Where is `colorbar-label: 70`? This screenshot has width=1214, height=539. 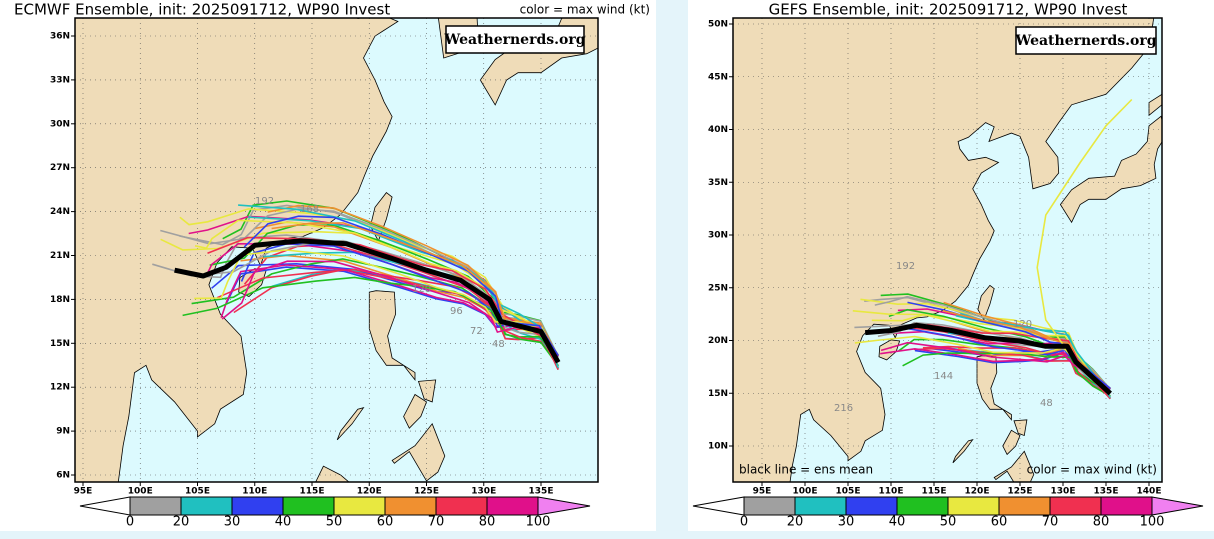 colorbar-label: 70 is located at coordinates (436, 522).